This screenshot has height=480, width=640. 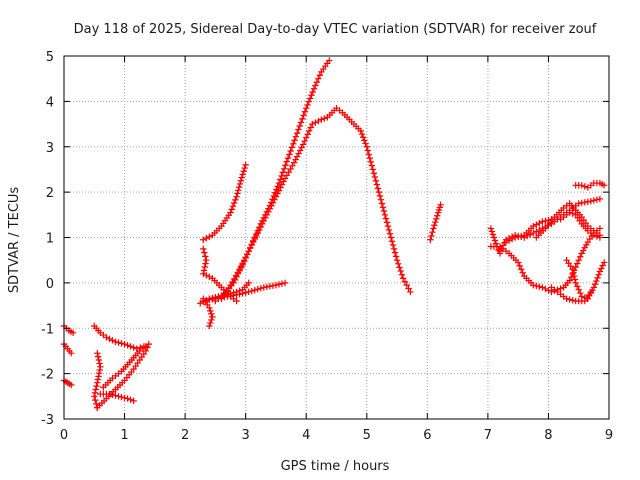 I want to click on y-tick-label: 1, so click(x=50, y=239).